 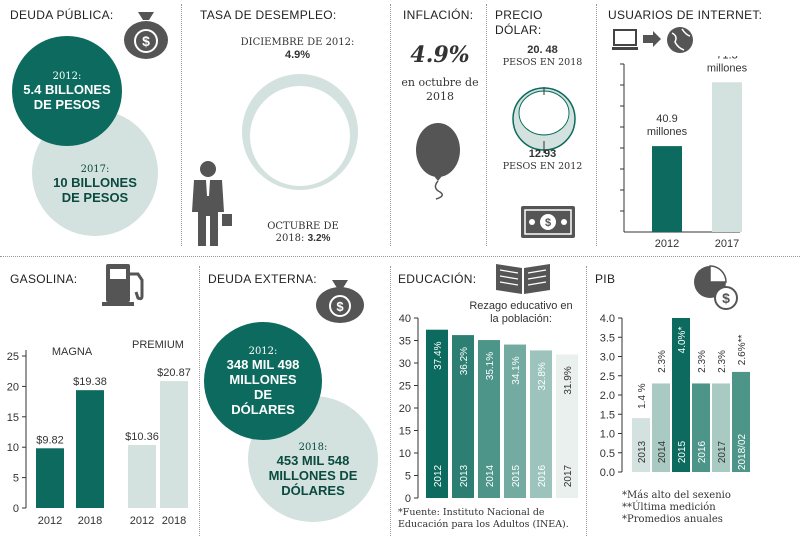 What do you see at coordinates (405, 319) in the screenshot?
I see `y-tick-label: 40` at bounding box center [405, 319].